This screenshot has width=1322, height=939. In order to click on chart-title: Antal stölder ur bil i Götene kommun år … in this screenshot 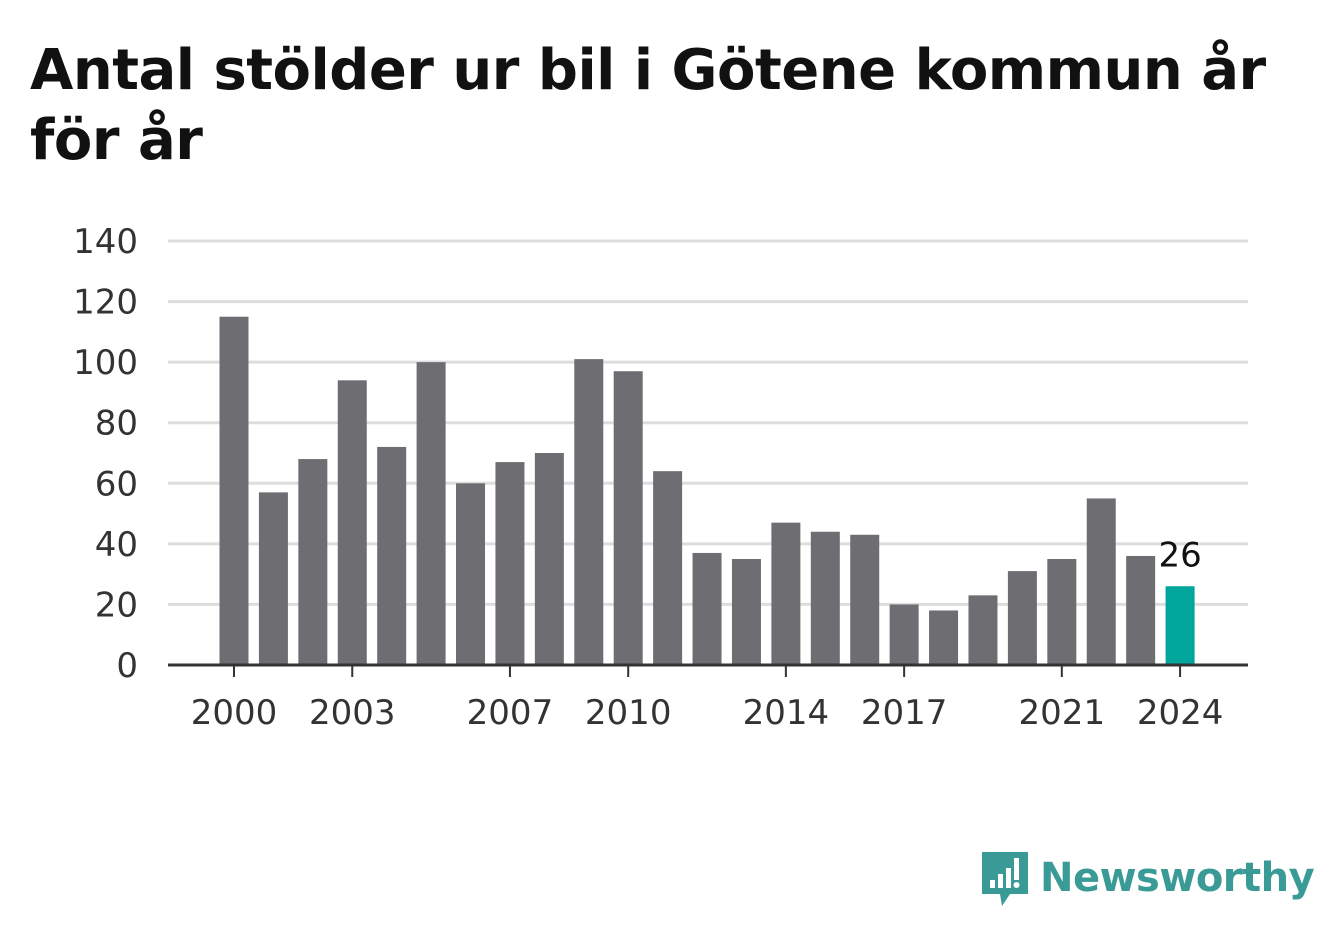, I will do `click(648, 105)`.